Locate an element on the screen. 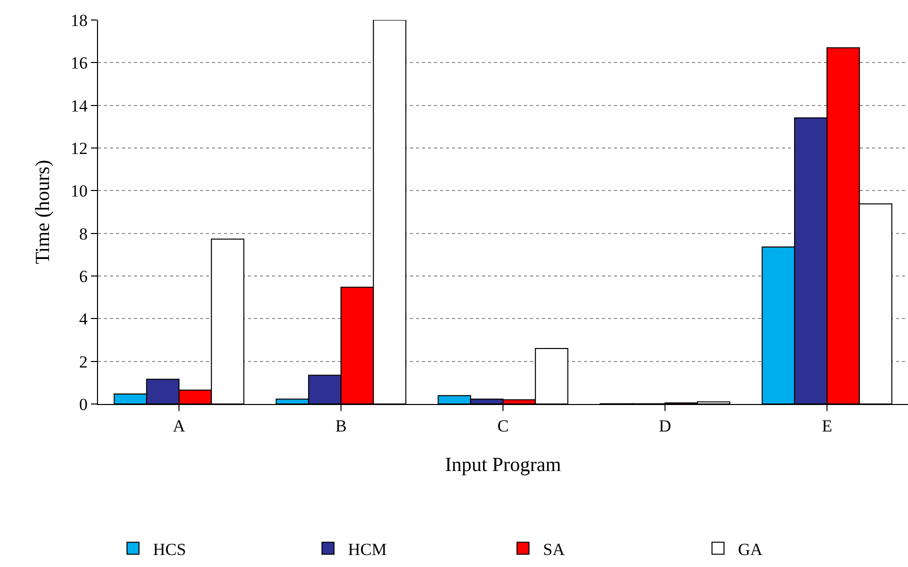  y-tick-label: 18 is located at coordinates (79, 20).